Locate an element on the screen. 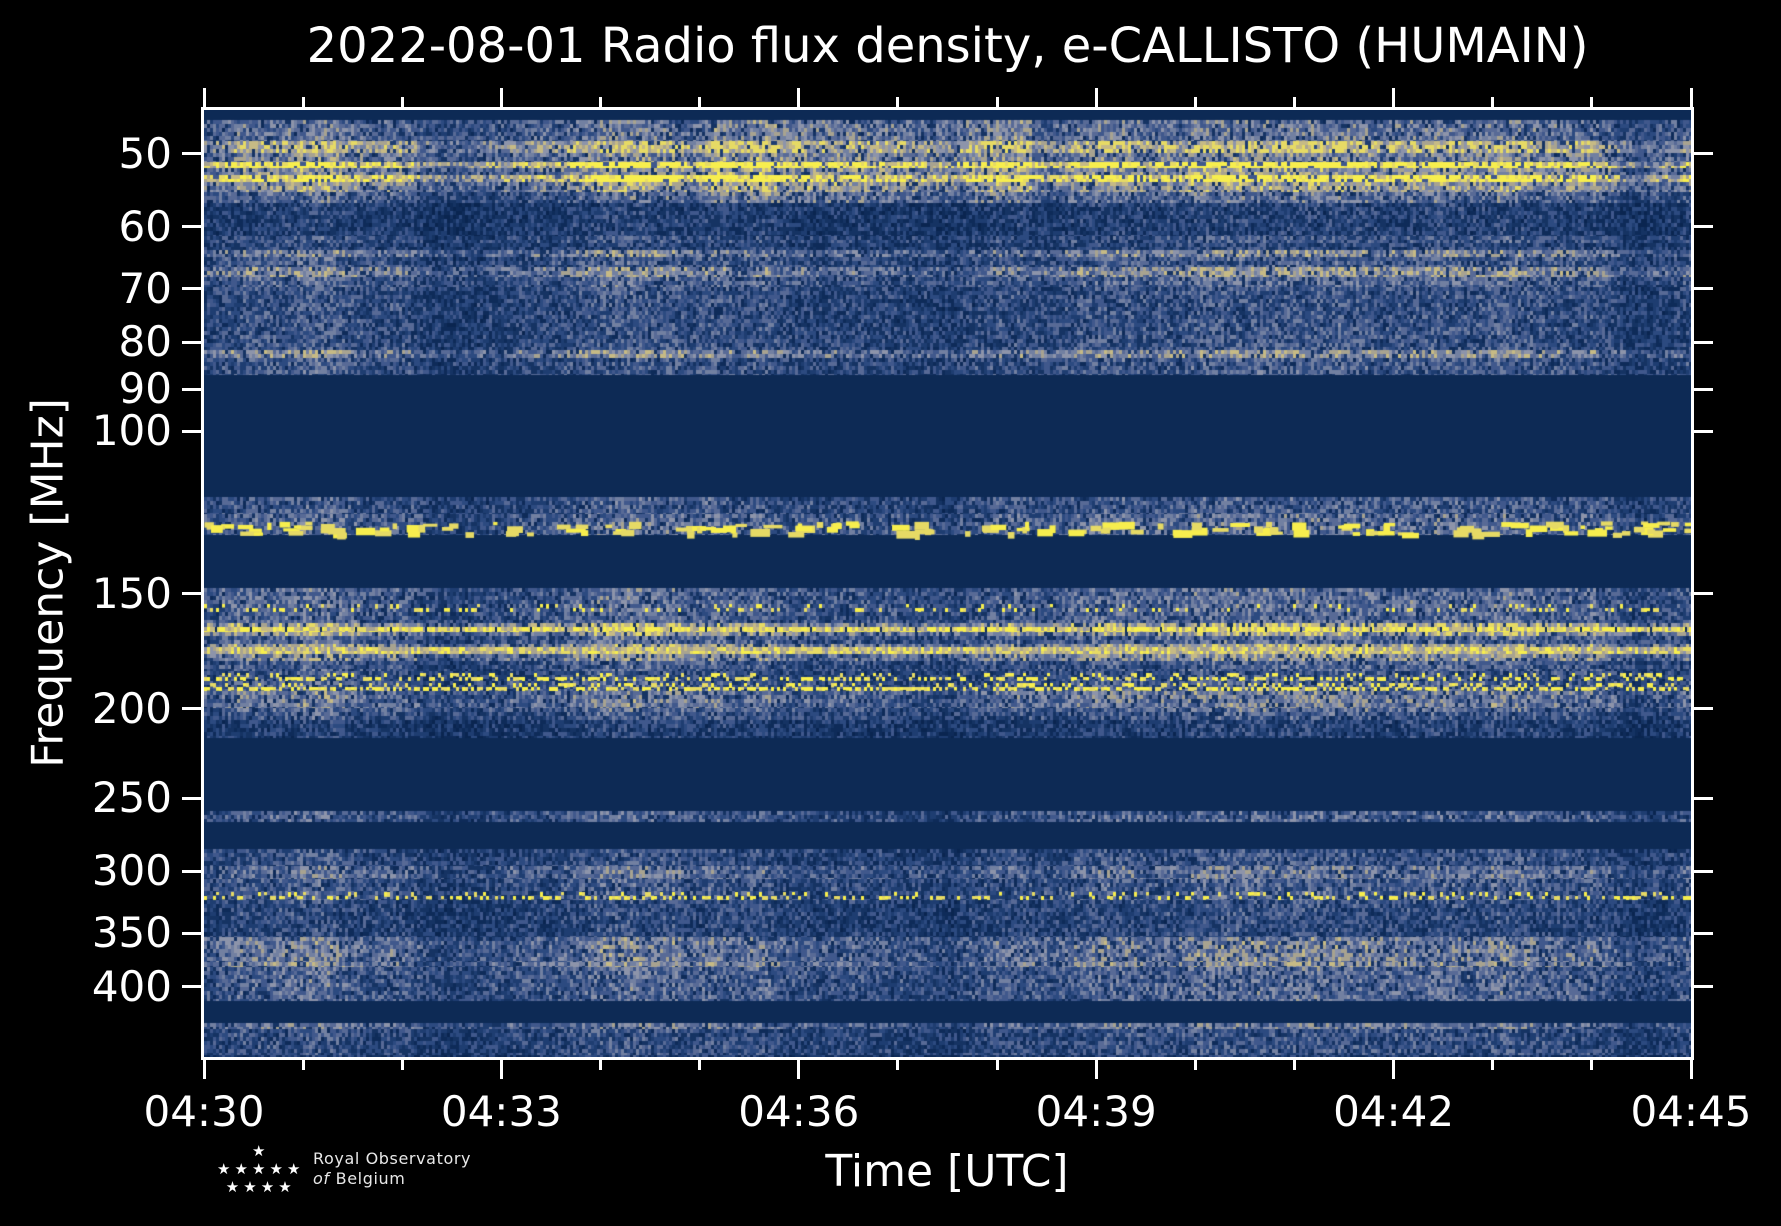 The width and height of the screenshot is (1781, 1226). logo-text-line2: of Belgium is located at coordinates (359, 1179).